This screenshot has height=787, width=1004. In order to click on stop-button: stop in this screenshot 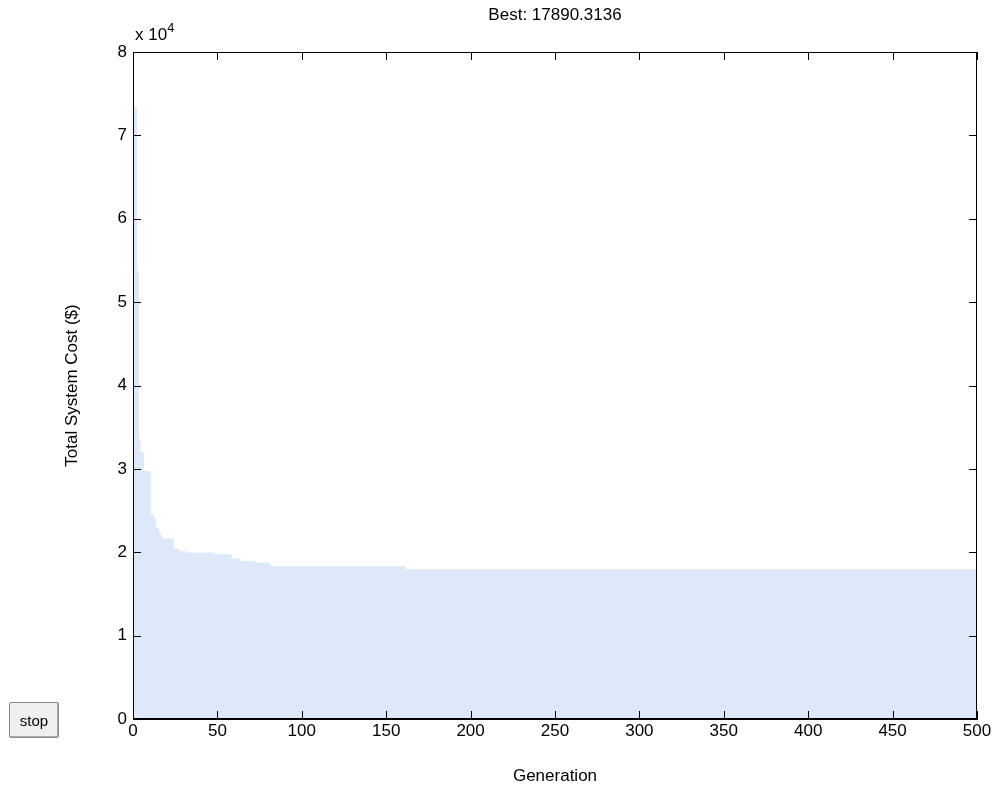, I will do `click(34, 720)`.